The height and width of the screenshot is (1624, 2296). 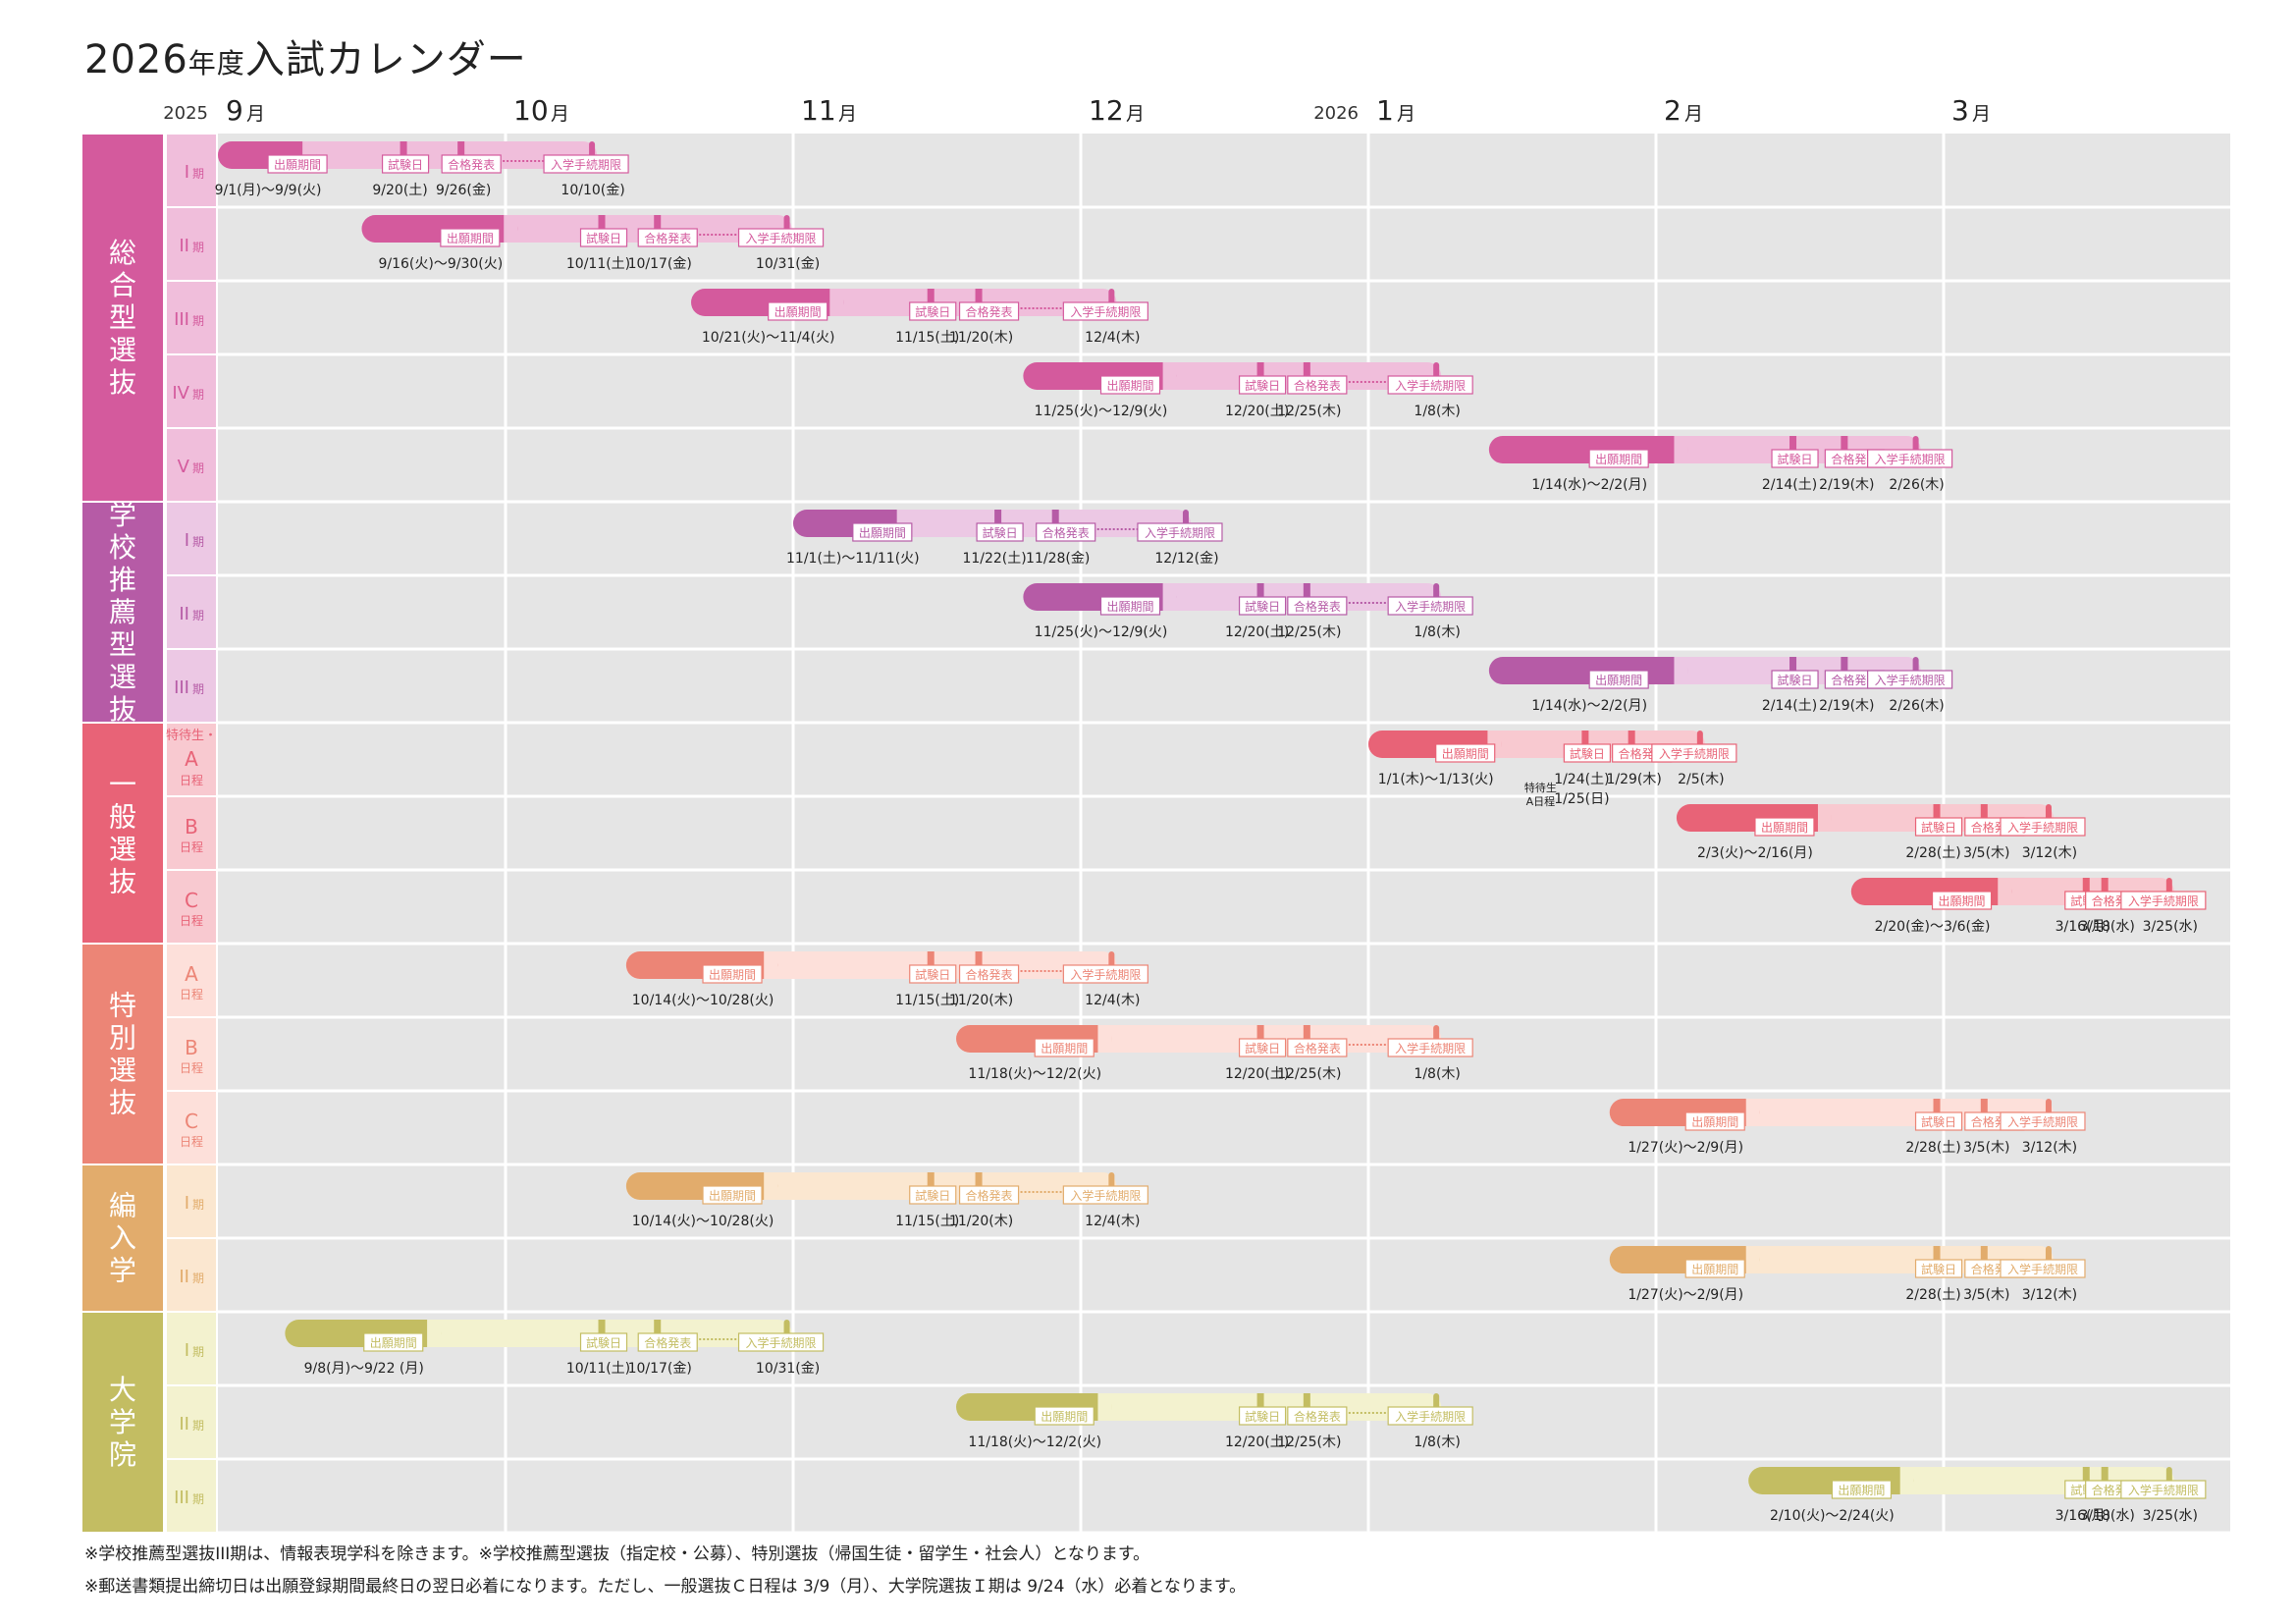 I want to click on row-label: C, so click(x=191, y=900).